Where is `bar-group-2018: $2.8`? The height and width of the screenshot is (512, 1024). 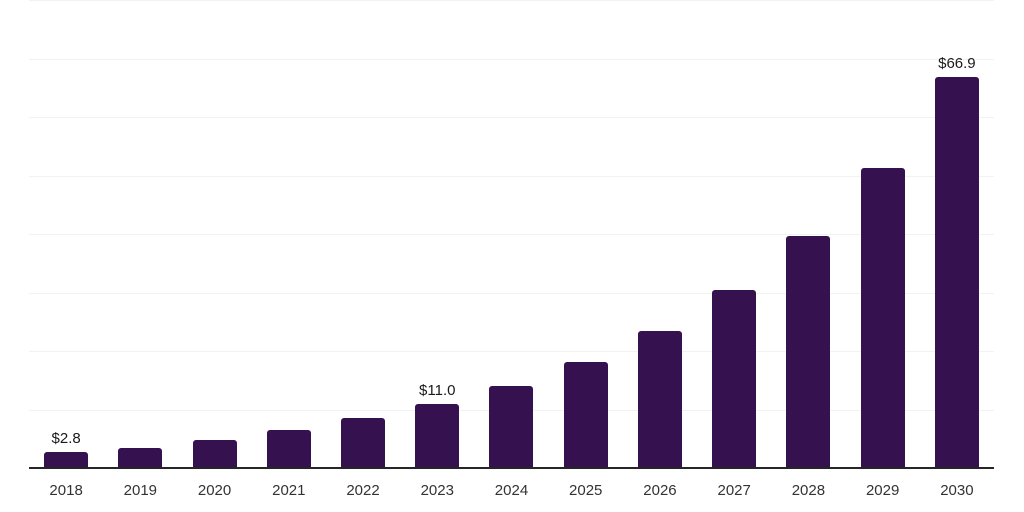 bar-group-2018: $2.8 is located at coordinates (66, 234).